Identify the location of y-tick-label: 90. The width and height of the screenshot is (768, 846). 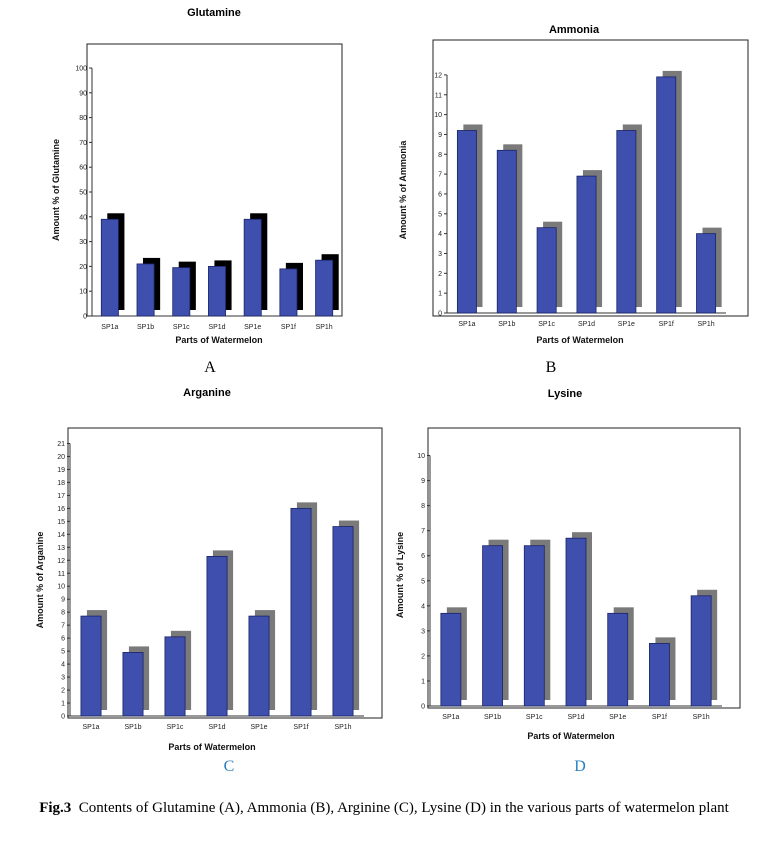
(83, 93).